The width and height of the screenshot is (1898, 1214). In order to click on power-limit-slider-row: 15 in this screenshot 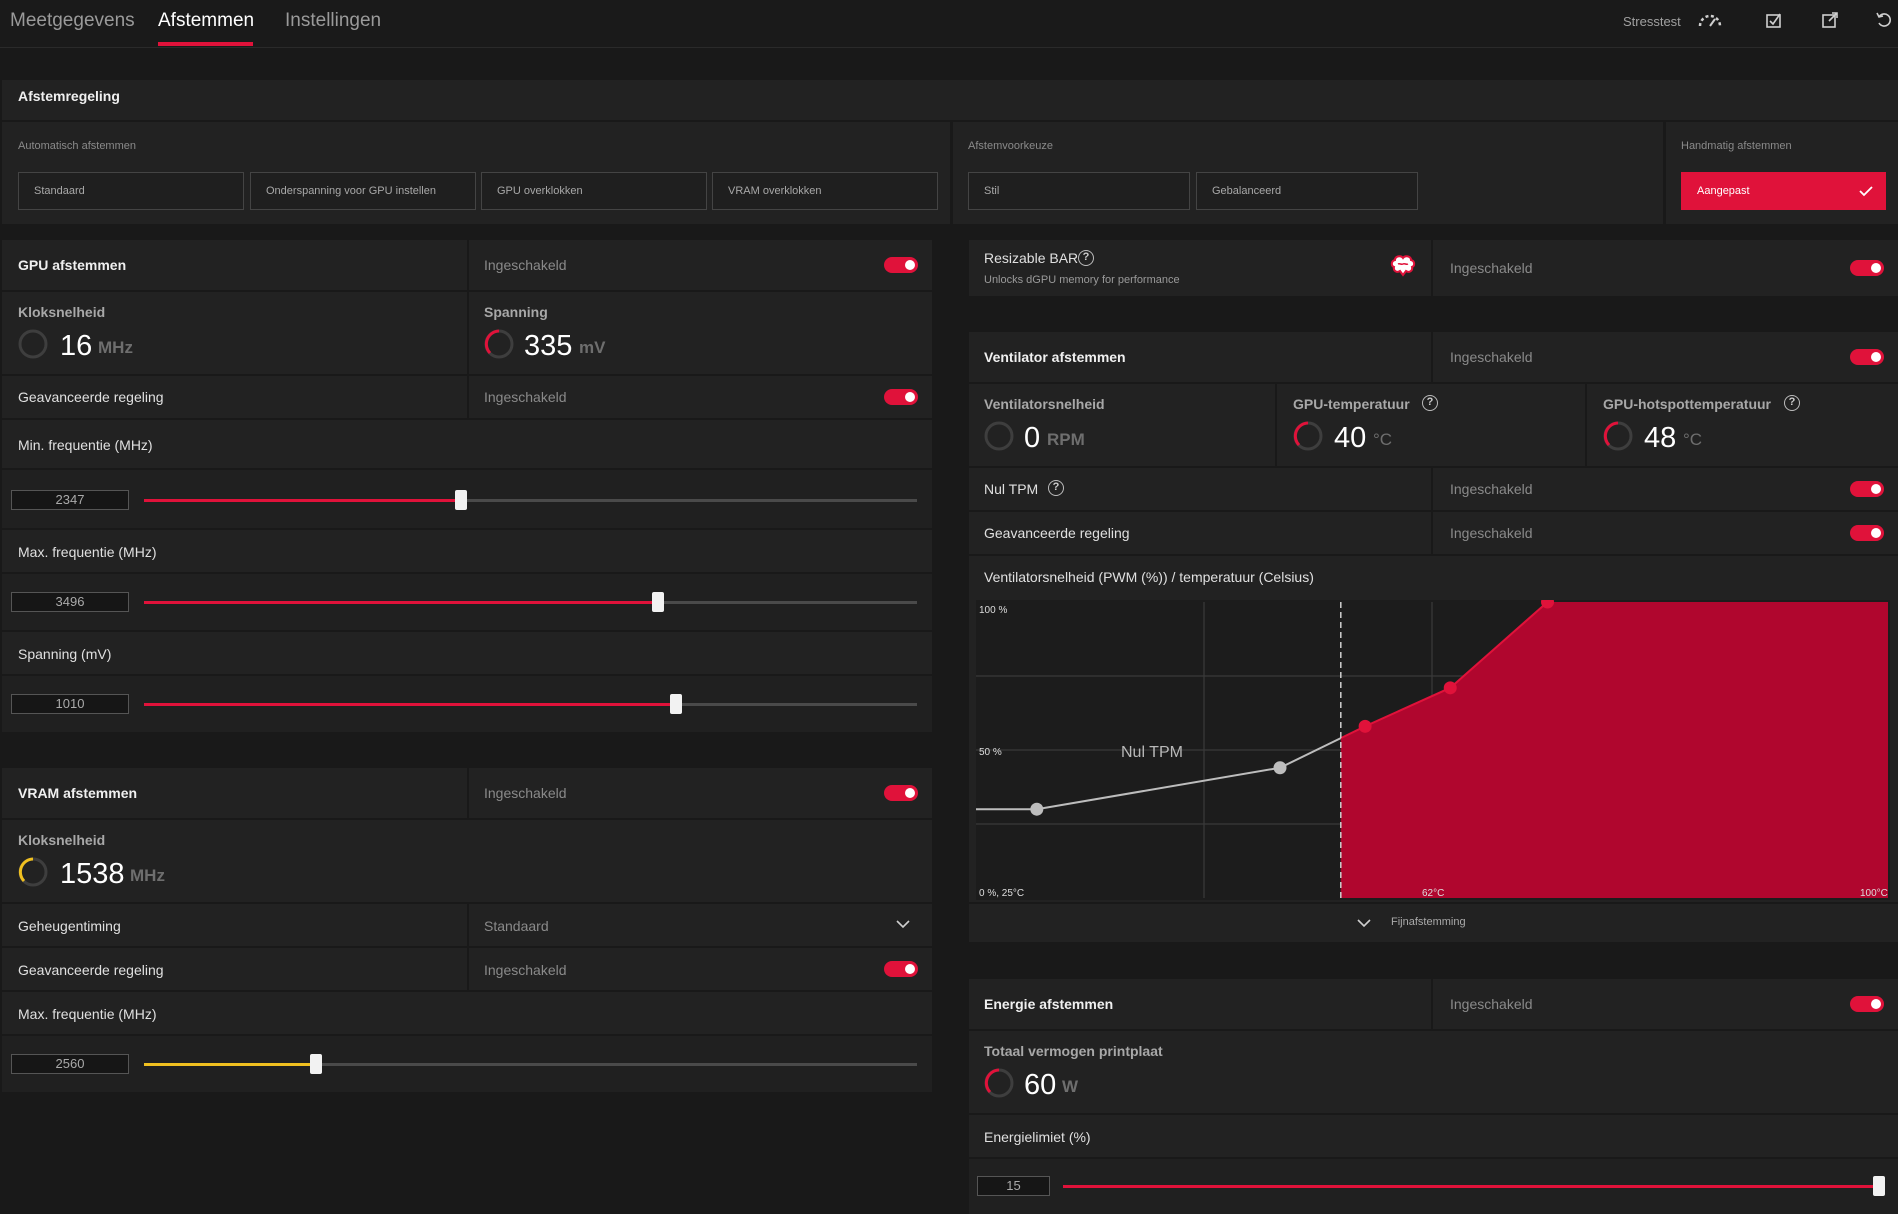, I will do `click(1433, 1186)`.